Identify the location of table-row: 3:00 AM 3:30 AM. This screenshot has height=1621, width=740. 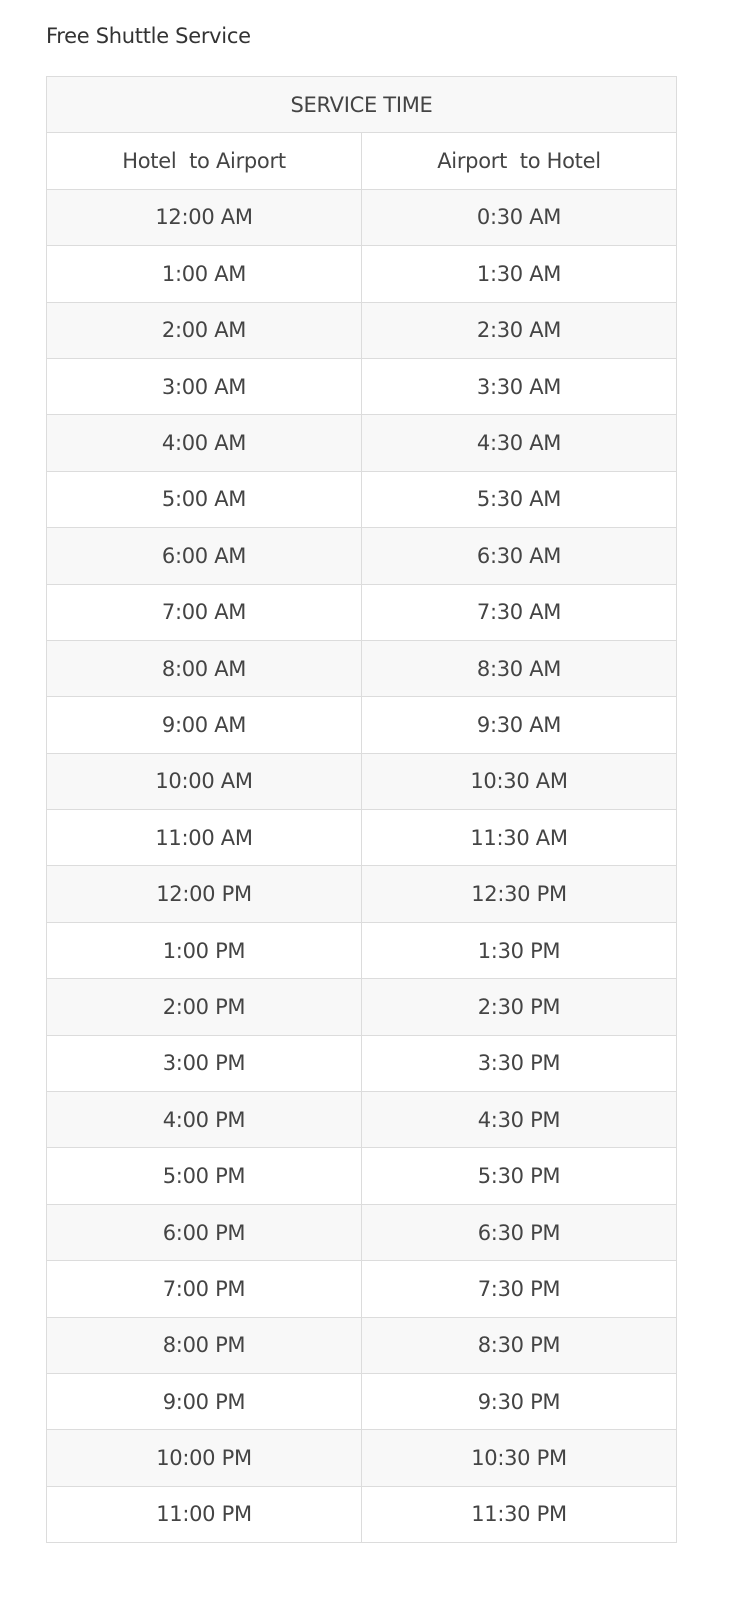
(361, 386).